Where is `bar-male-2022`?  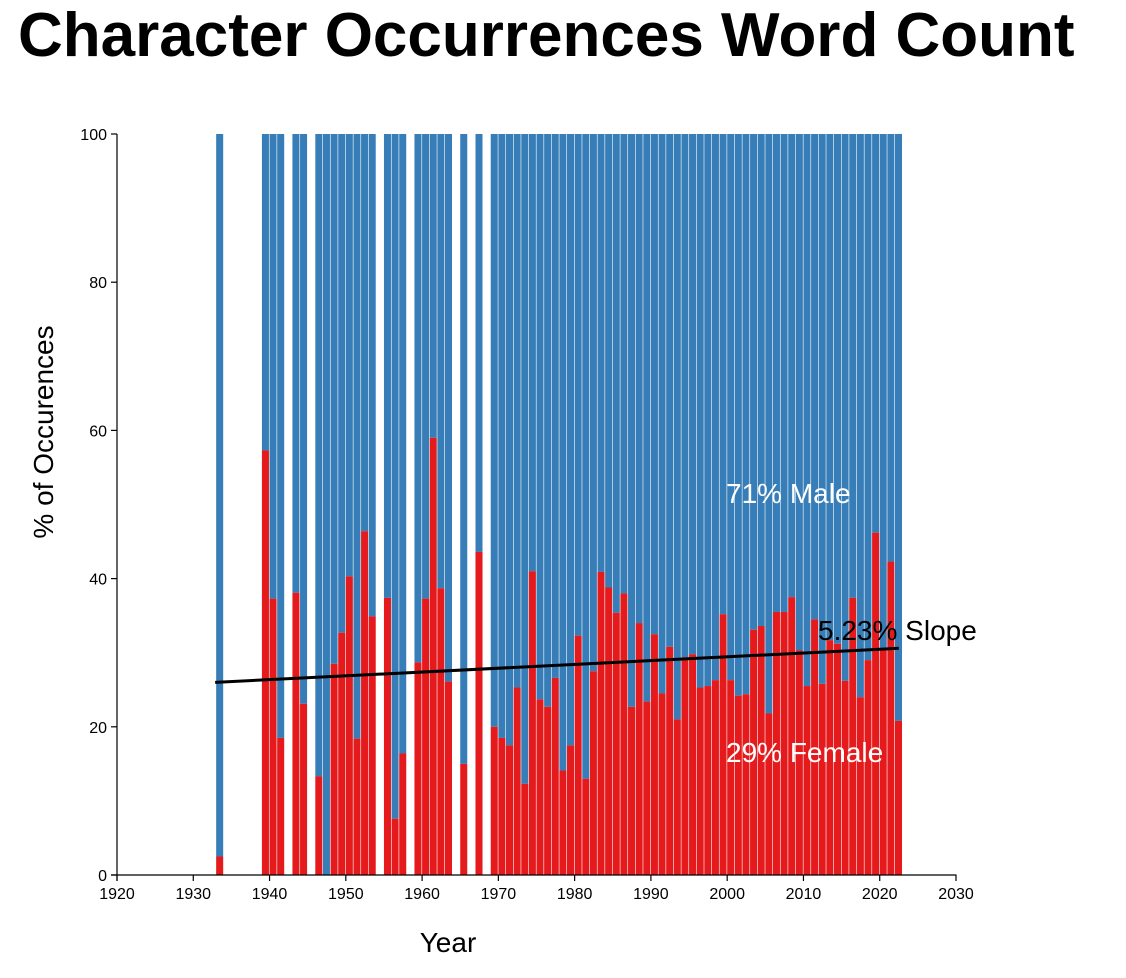
bar-male-2022 is located at coordinates (898, 427).